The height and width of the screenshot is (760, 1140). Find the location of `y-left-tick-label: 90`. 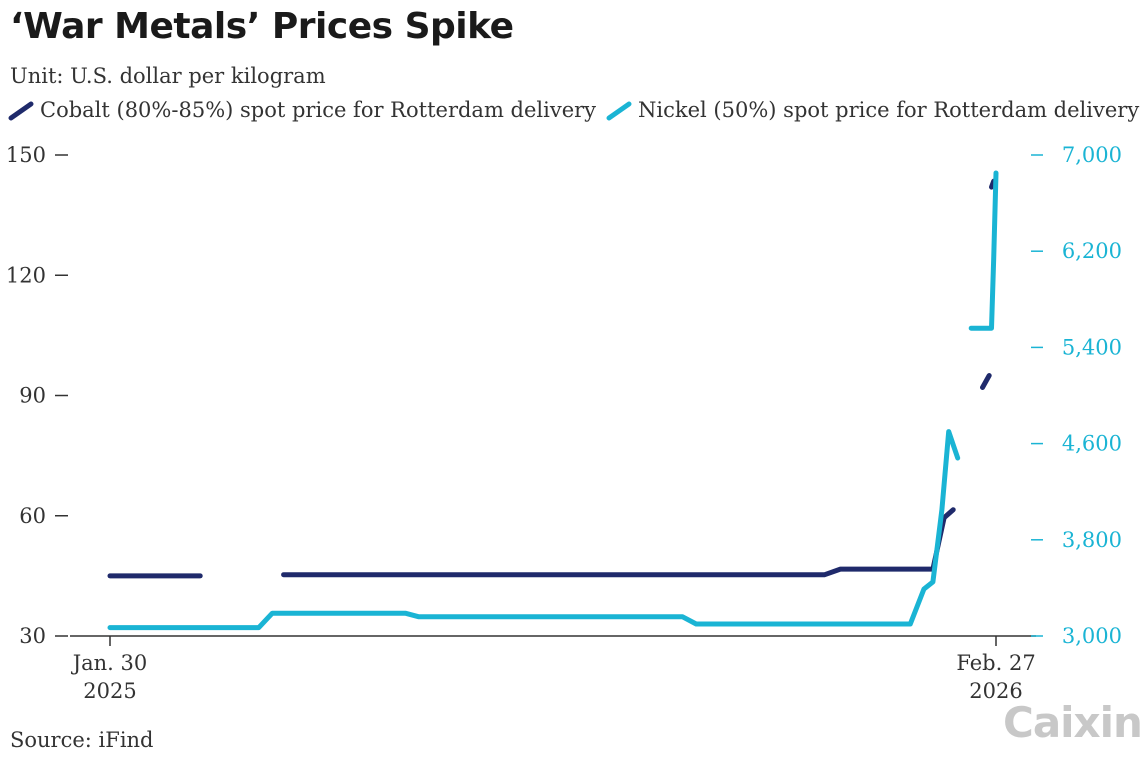

y-left-tick-label: 90 is located at coordinates (32, 396).